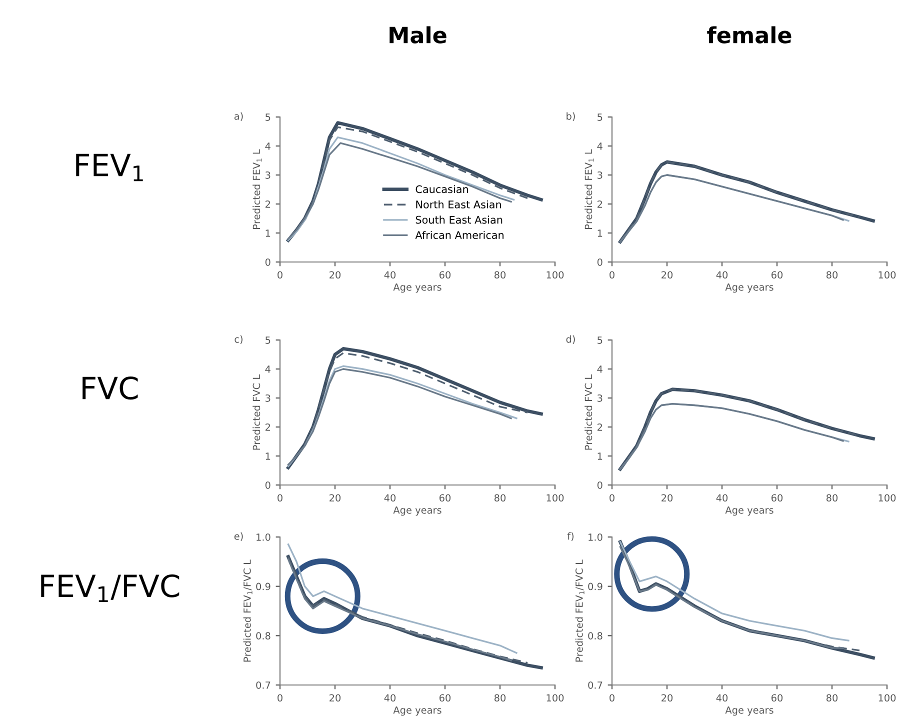  Describe the element at coordinates (238, 116) in the screenshot. I see `text: a)` at that location.